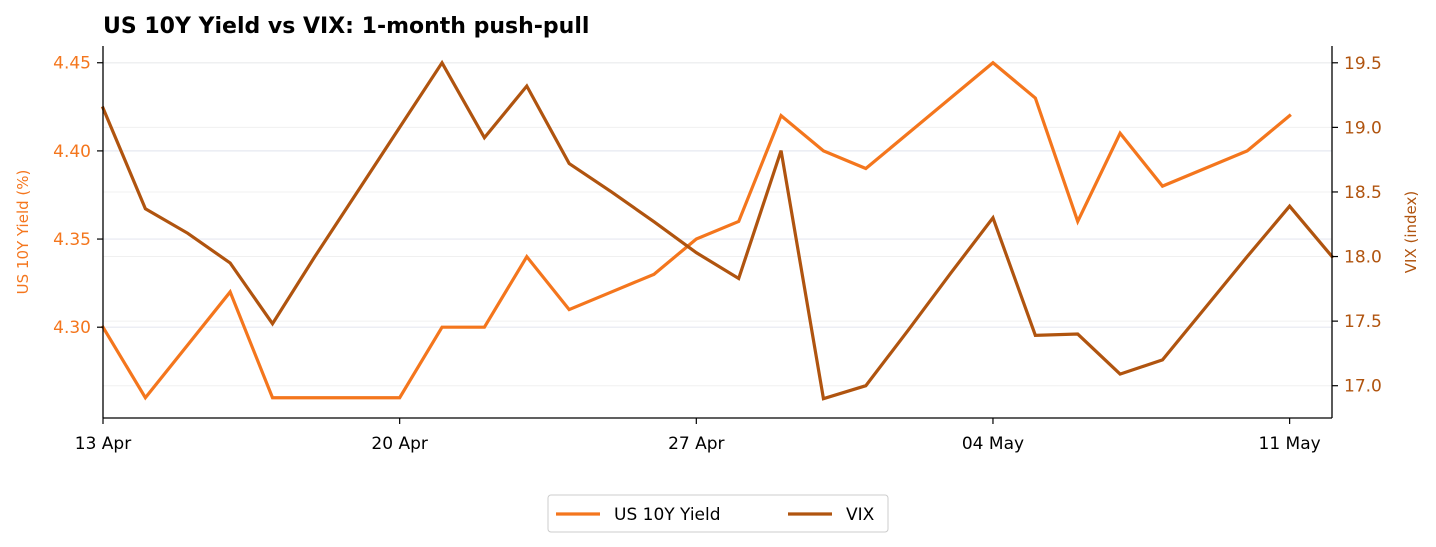 Image resolution: width=1436 pixels, height=547 pixels. Describe the element at coordinates (1363, 64) in the screenshot. I see `y-right-tick-label: 19.5` at that location.